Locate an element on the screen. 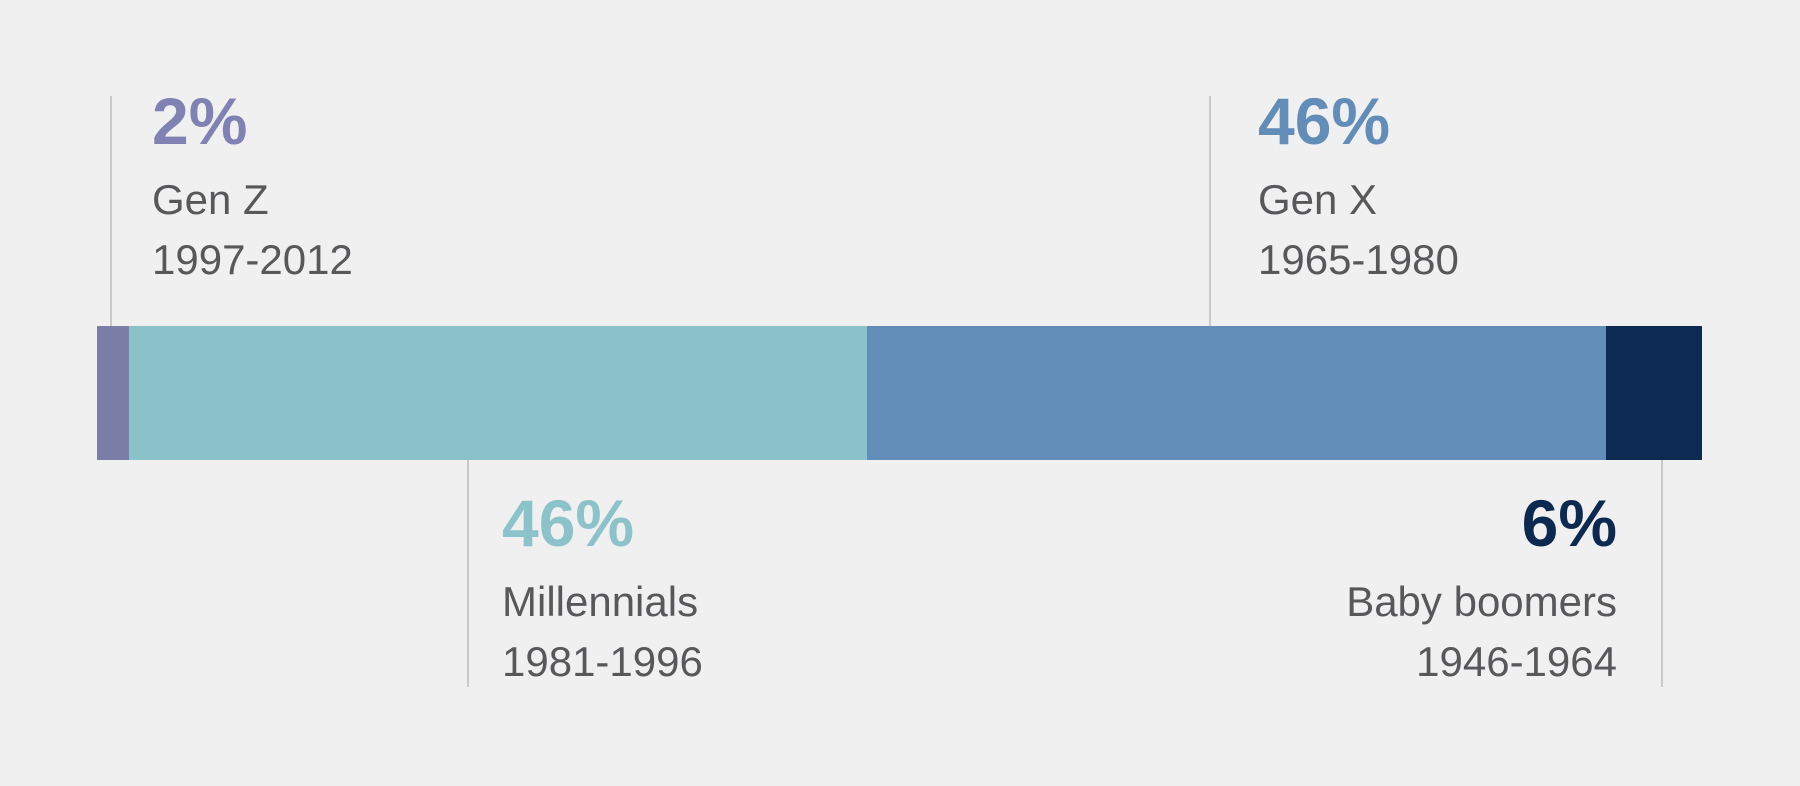 This screenshot has width=1800, height=786. callout-gen-z: 2% Gen Z 1997-2012 is located at coordinates (252, 189).